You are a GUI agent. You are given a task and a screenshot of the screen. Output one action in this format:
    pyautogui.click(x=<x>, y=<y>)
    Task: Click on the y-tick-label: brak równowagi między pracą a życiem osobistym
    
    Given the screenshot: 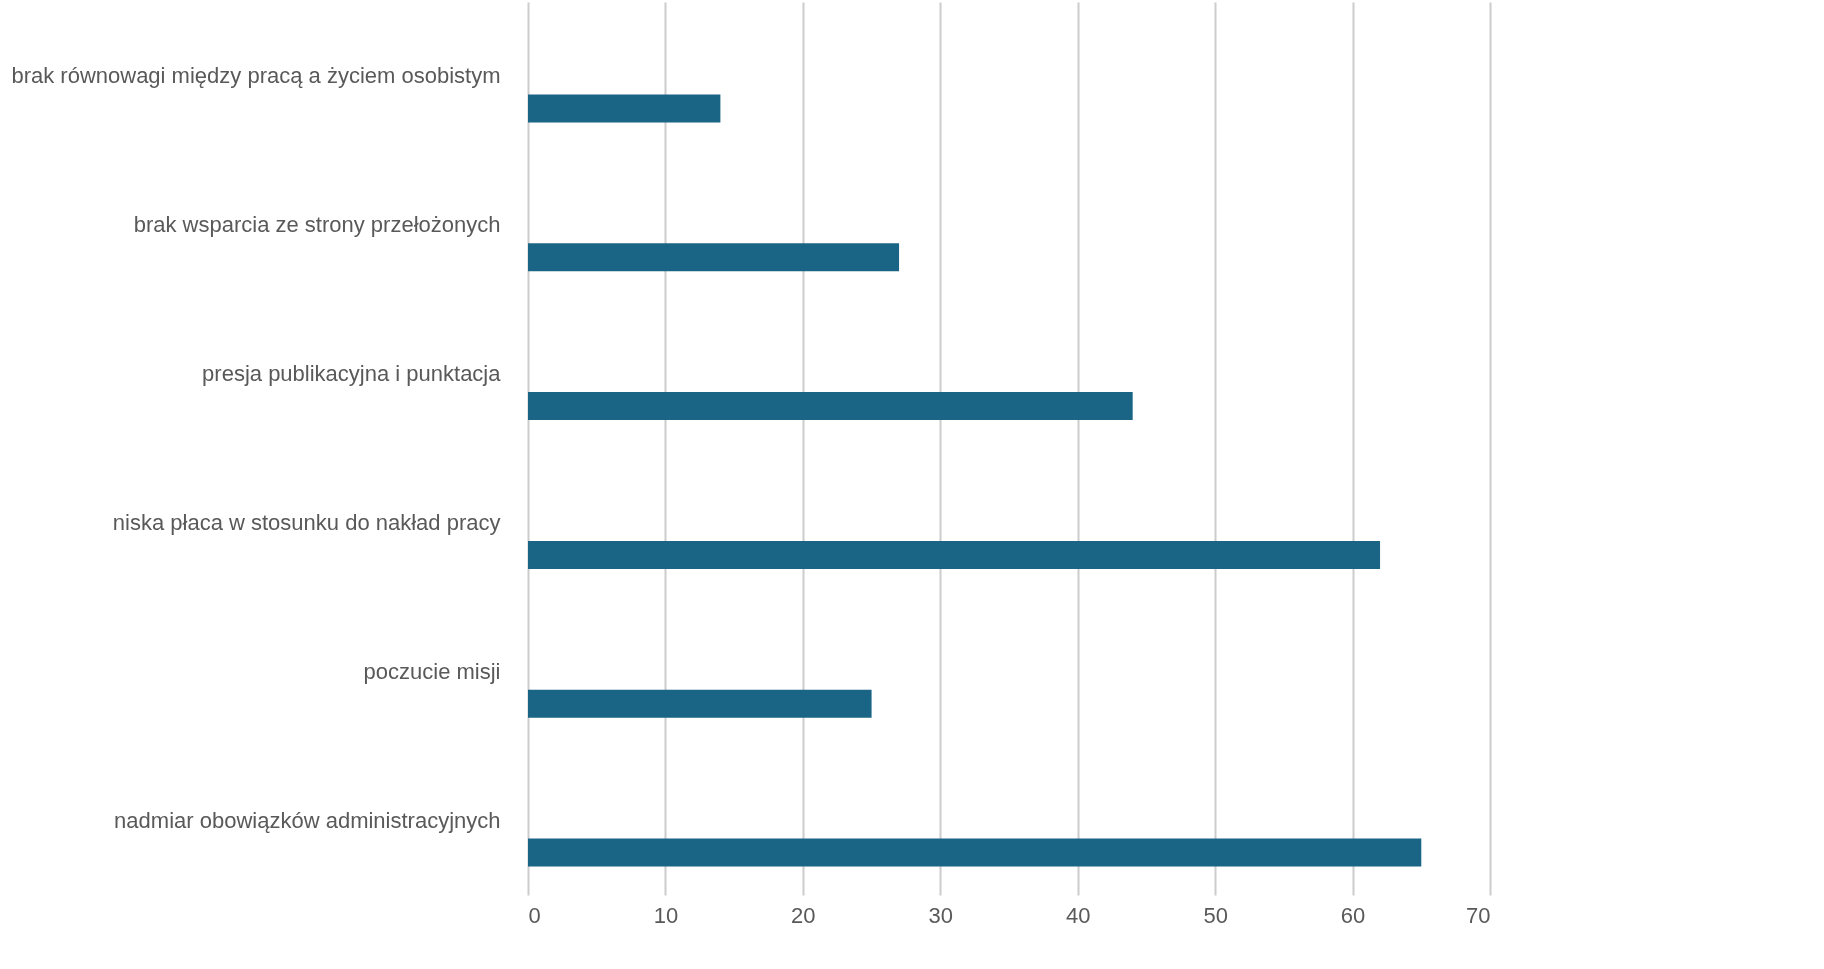 What is the action you would take?
    pyautogui.click(x=256, y=76)
    